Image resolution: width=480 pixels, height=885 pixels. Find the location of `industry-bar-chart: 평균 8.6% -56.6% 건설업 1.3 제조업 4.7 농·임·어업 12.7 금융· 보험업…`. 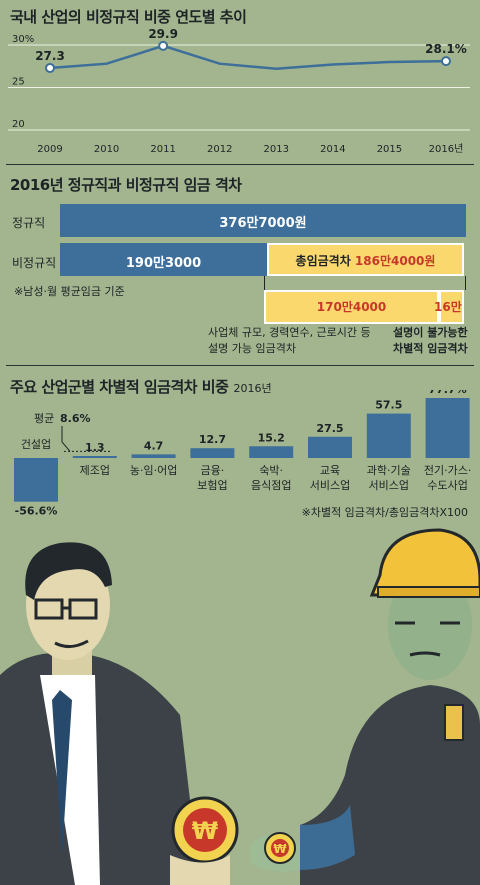

industry-bar-chart: 평균 8.6% -56.6% 건설업 1.3 제조업 4.7 농·임·어업 12.7 금융· 보험업… is located at coordinates (242, 454).